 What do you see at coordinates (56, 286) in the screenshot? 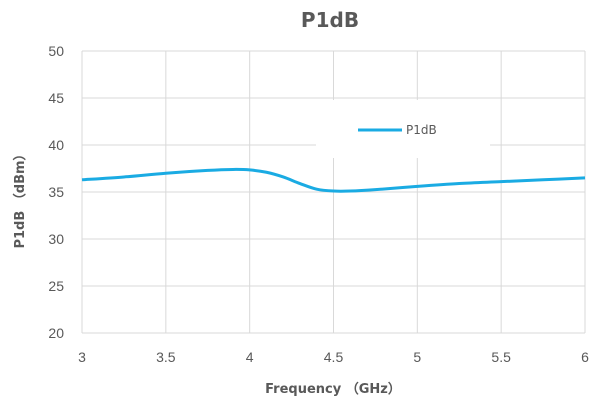
I see `y-tick-label: 25` at bounding box center [56, 286].